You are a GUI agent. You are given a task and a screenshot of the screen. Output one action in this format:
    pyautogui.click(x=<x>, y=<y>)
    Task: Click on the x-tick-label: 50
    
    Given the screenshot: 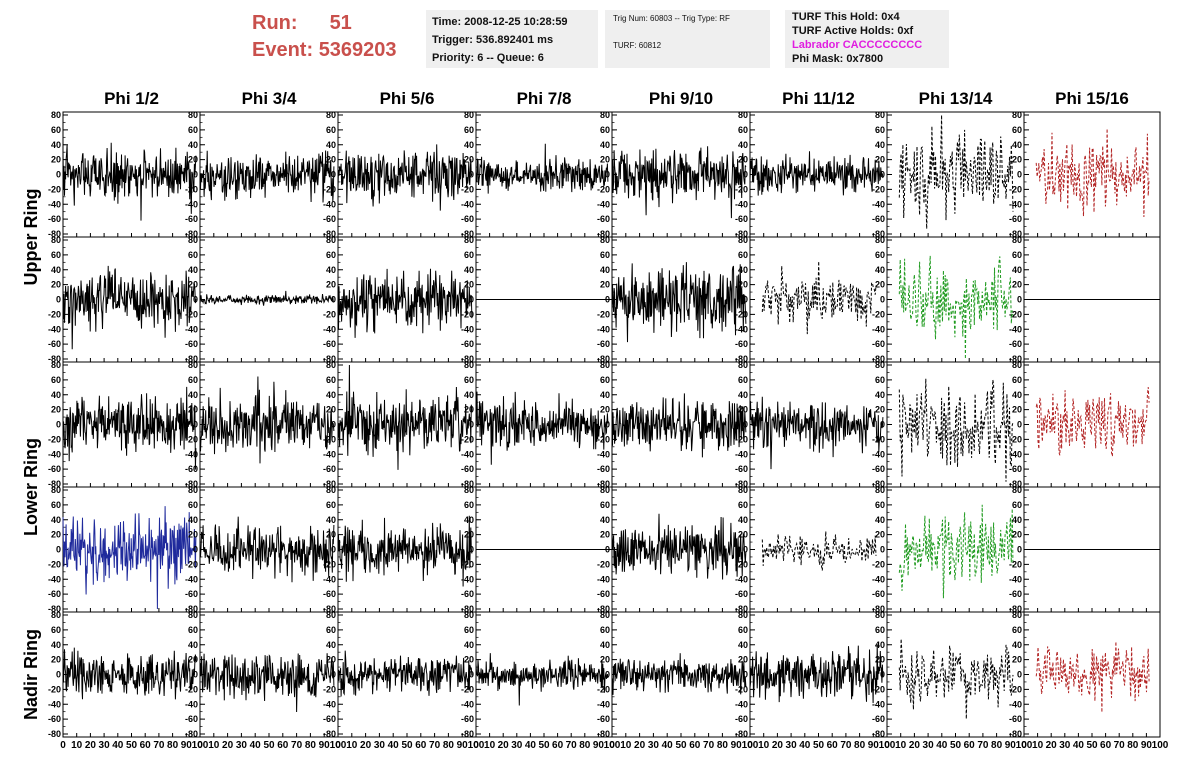 What is the action you would take?
    pyautogui.click(x=681, y=745)
    